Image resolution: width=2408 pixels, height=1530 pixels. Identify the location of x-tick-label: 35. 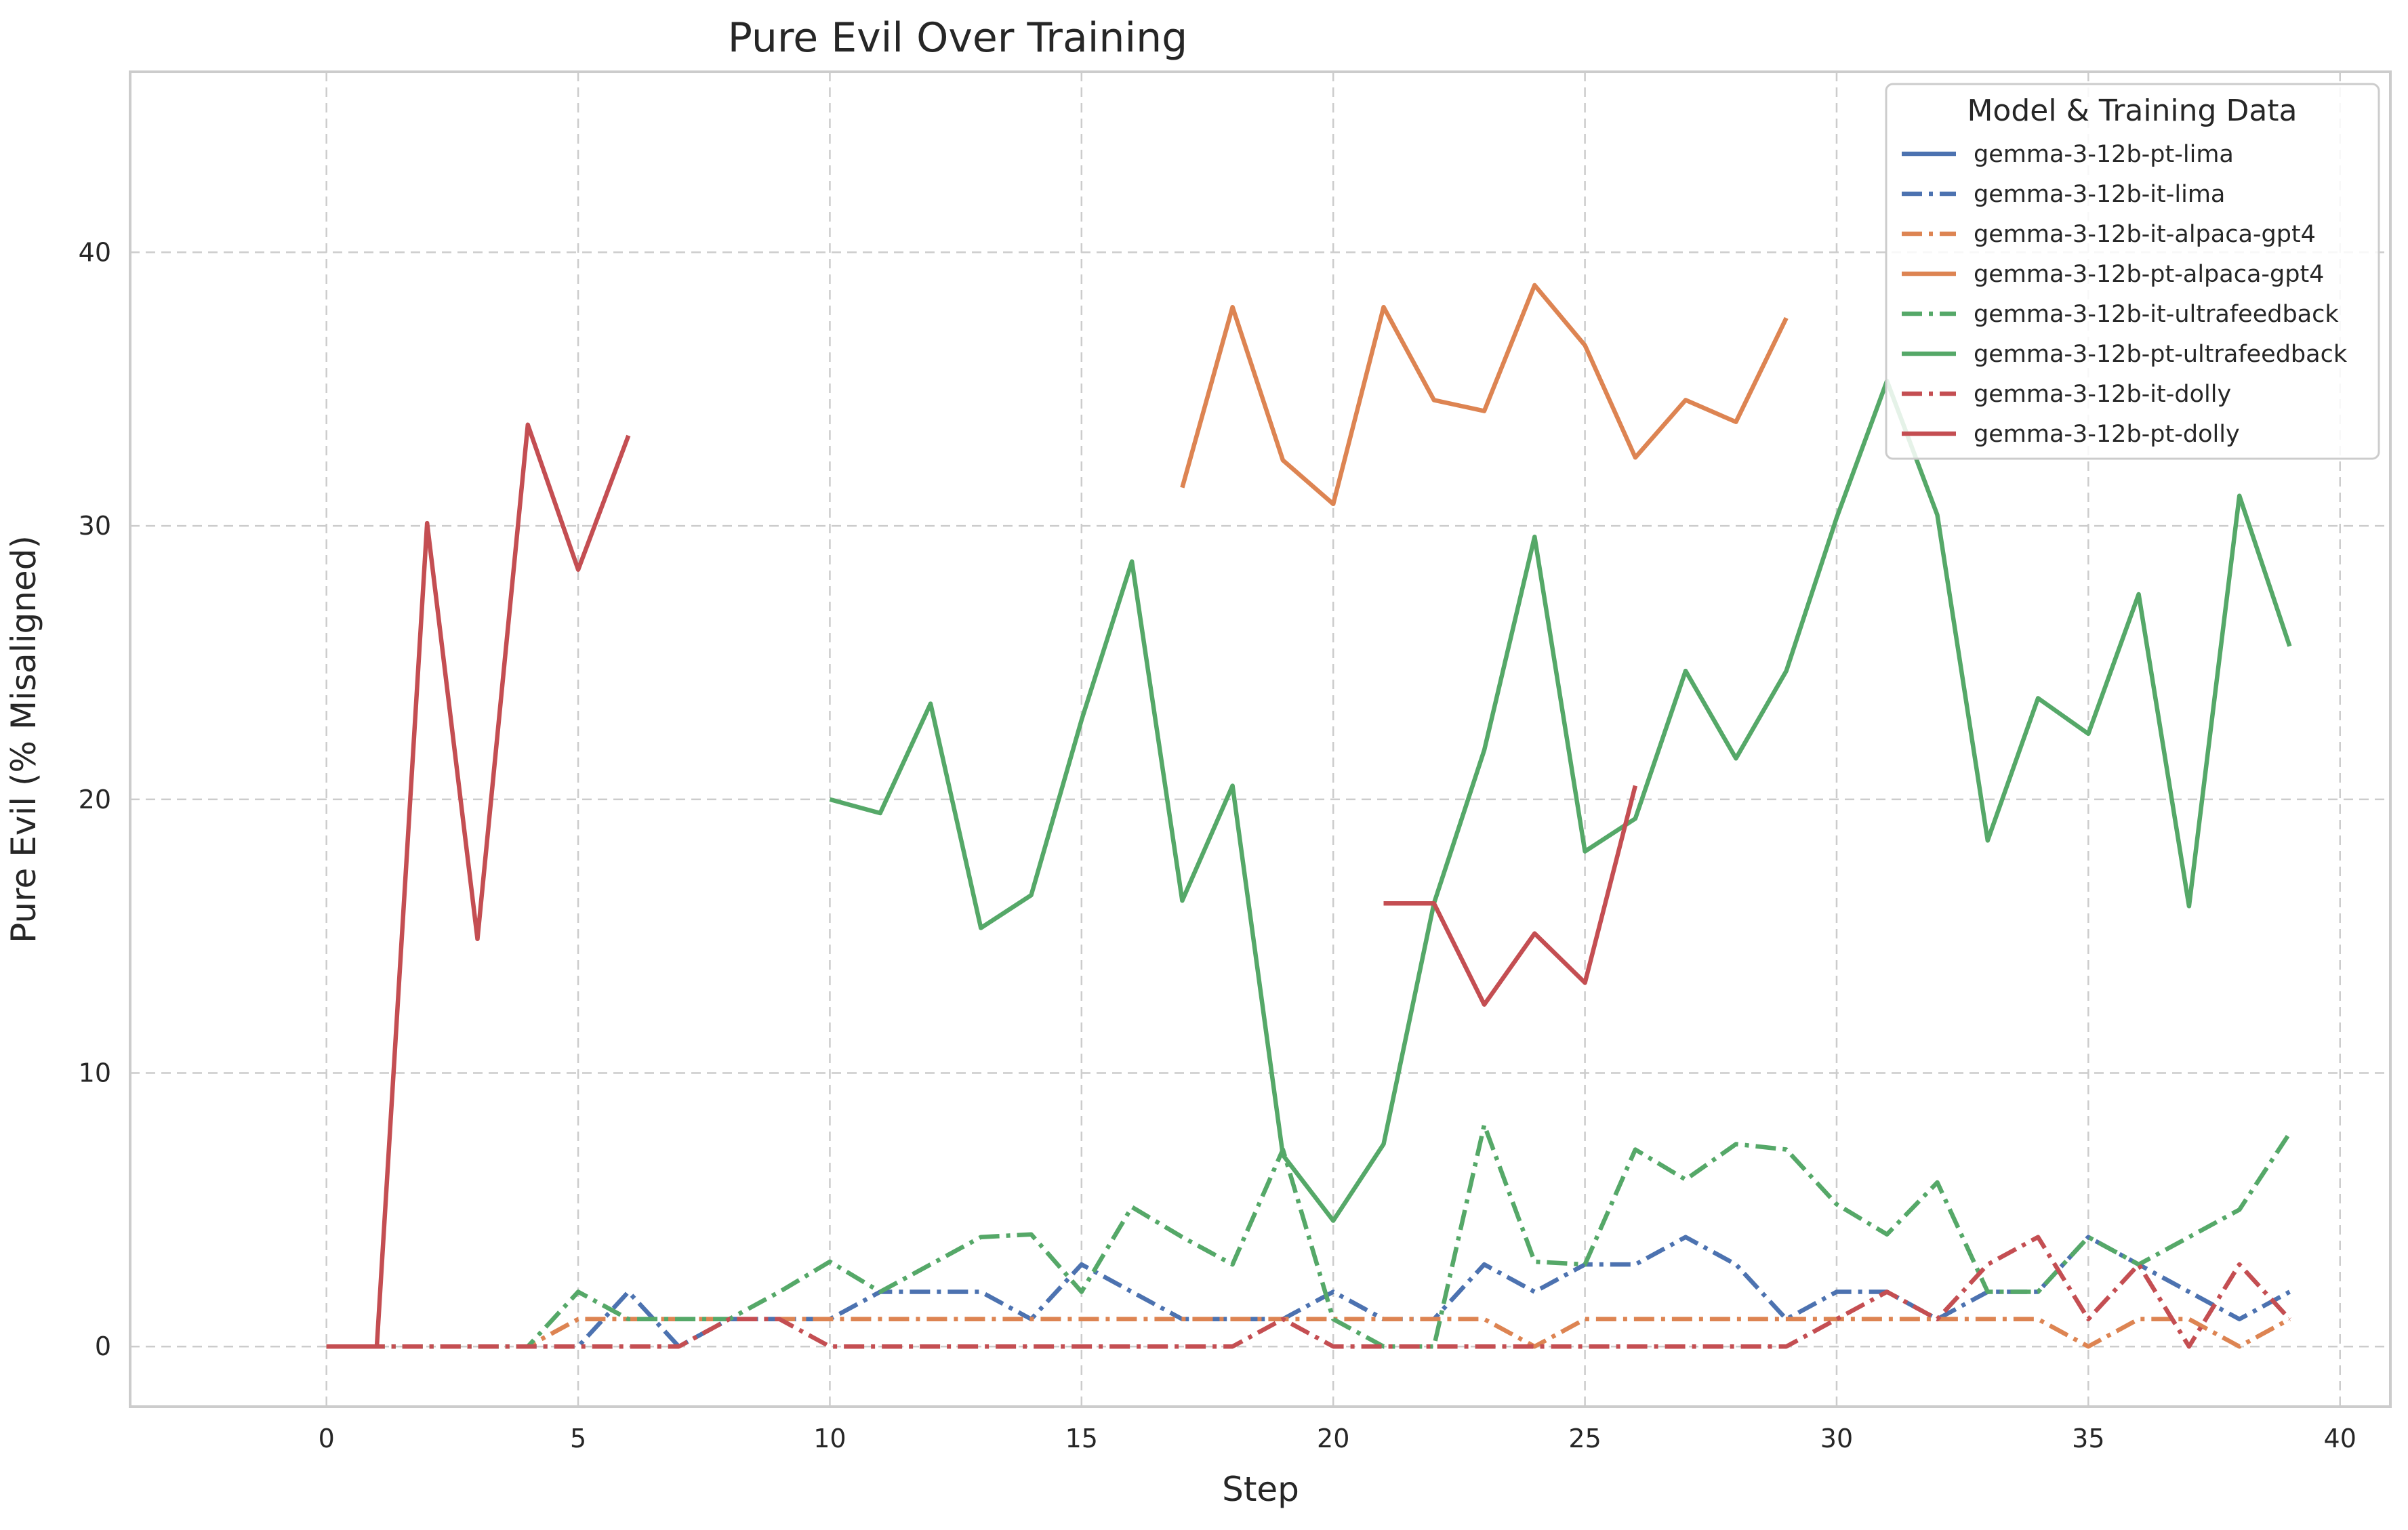
(2088, 1438).